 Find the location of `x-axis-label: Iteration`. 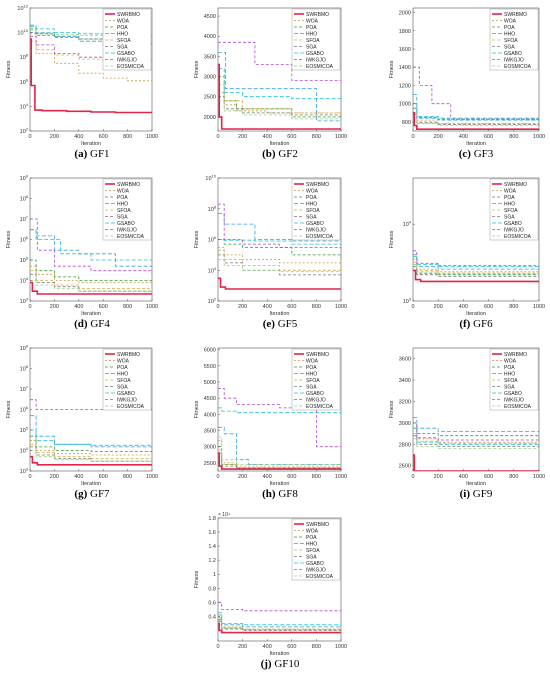

x-axis-label: Iteration is located at coordinates (91, 314).